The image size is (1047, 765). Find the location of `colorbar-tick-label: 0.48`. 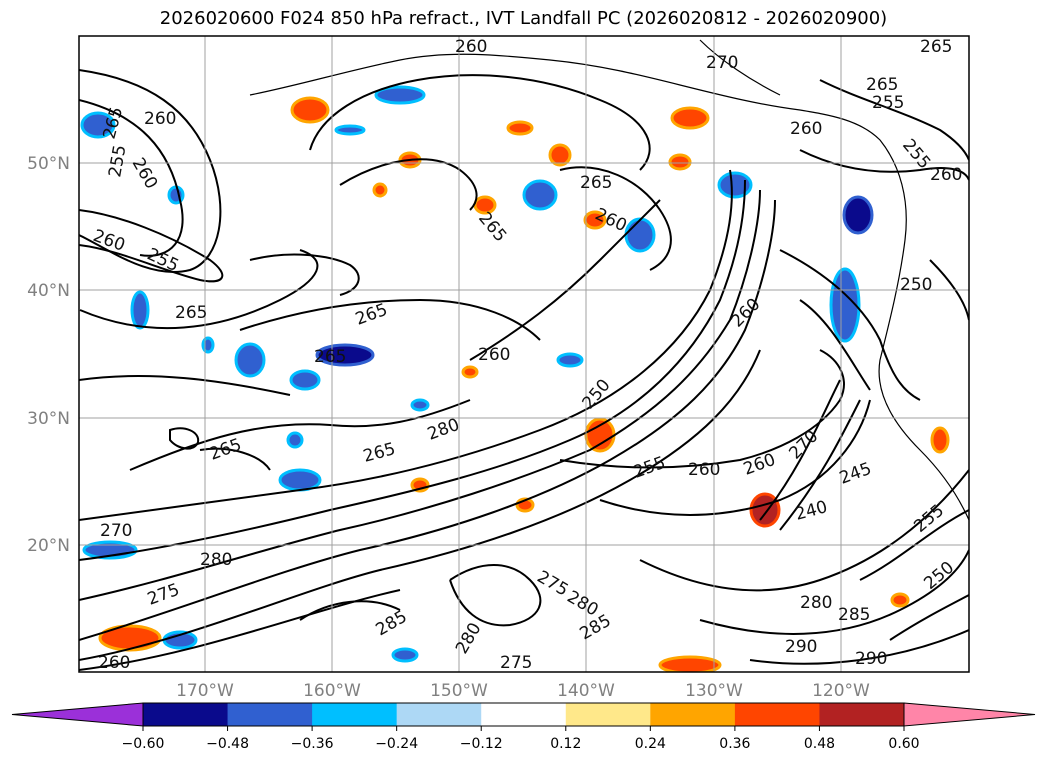

colorbar-tick-label: 0.48 is located at coordinates (819, 744).